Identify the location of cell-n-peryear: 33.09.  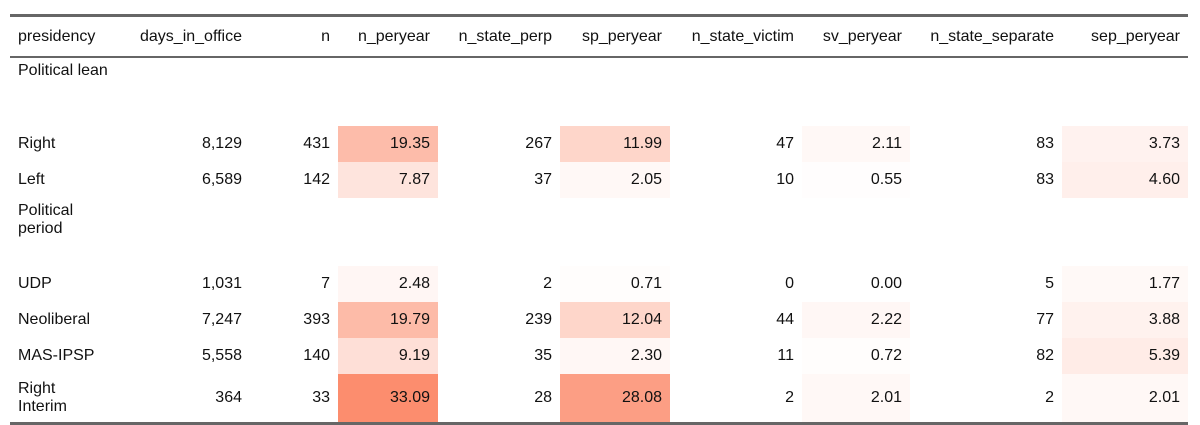
(388, 399).